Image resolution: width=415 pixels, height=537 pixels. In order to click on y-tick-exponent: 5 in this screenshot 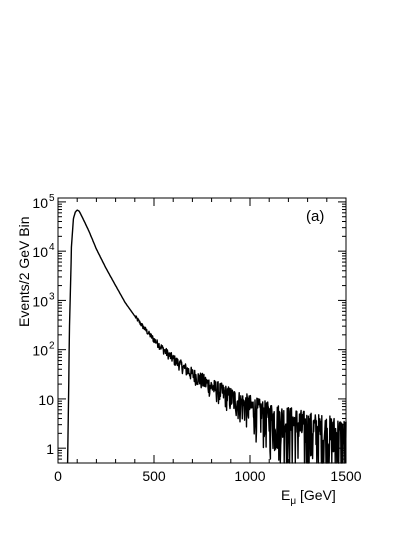, I will do `click(52, 198)`.